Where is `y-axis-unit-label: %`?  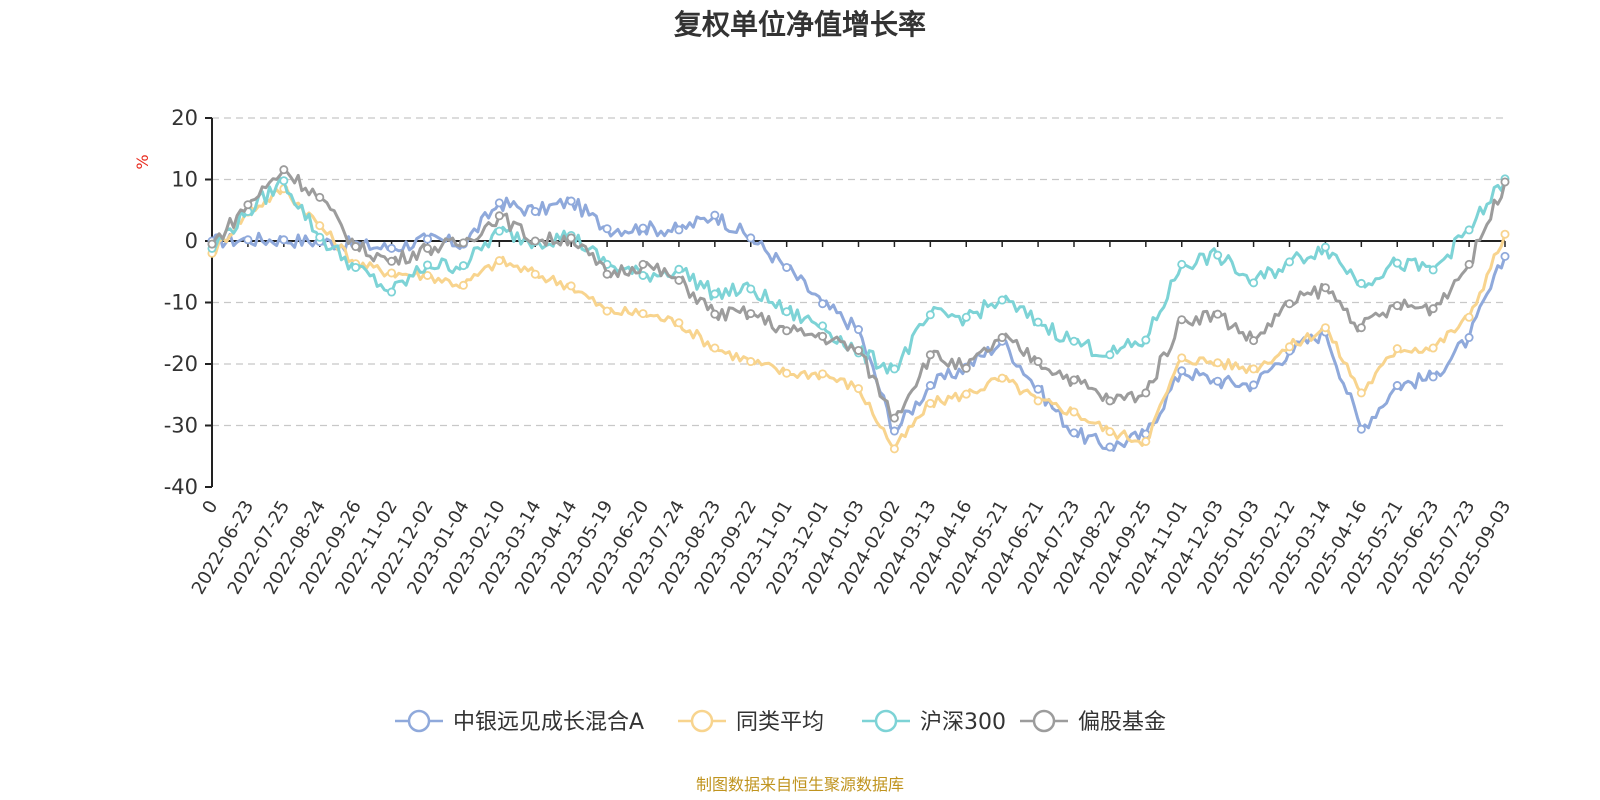 y-axis-unit-label: % is located at coordinates (142, 161).